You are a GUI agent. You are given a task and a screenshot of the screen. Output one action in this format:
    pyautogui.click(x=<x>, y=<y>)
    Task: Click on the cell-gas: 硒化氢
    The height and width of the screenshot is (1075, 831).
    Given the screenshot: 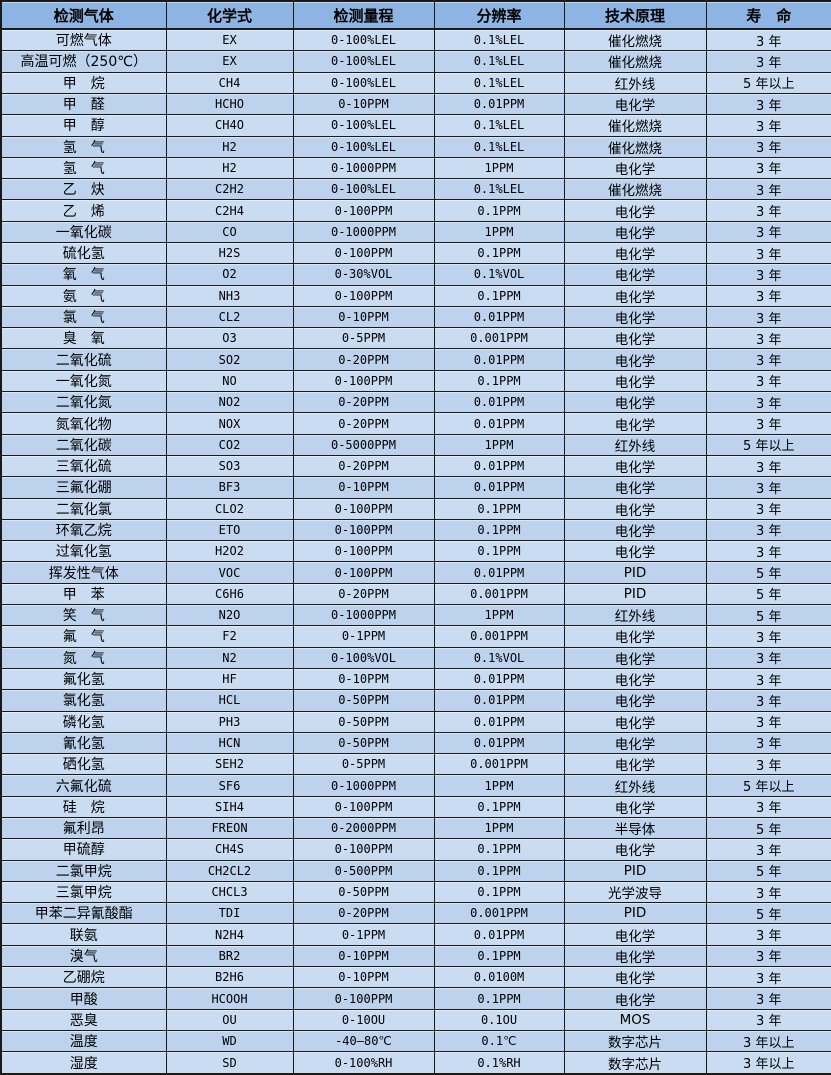 What is the action you would take?
    pyautogui.click(x=83, y=764)
    